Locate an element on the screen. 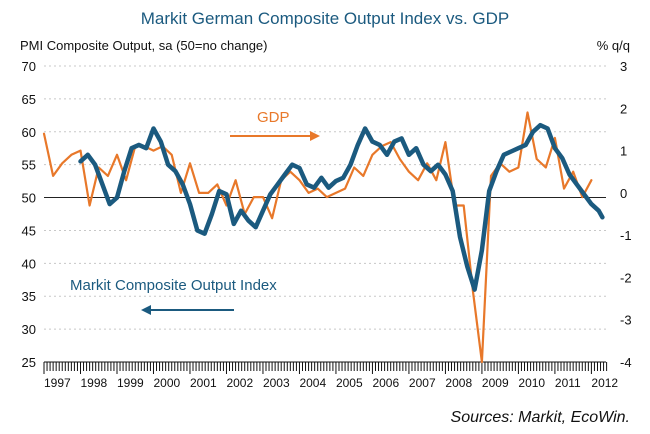  x-tick-label: 1998 is located at coordinates (93, 383).